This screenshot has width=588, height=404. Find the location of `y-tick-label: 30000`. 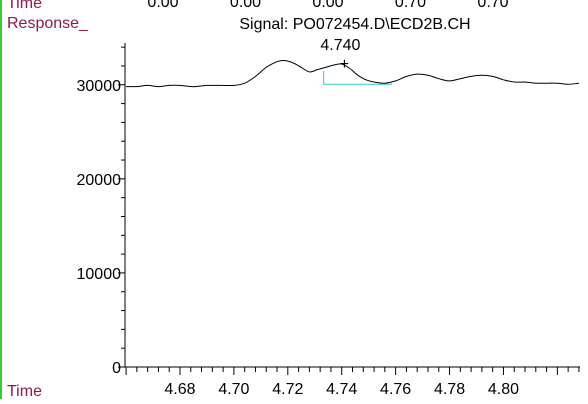

y-tick-label: 30000 is located at coordinates (99, 86).